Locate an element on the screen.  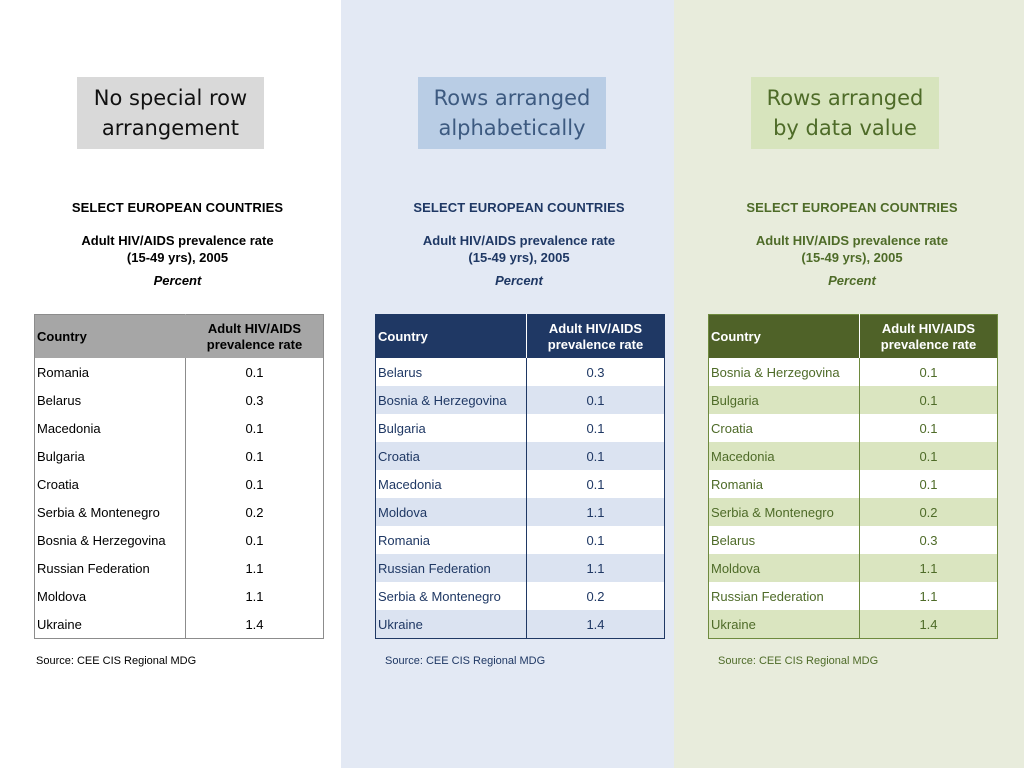
panel-tag: Rows arranged alphabetically is located at coordinates (512, 113).